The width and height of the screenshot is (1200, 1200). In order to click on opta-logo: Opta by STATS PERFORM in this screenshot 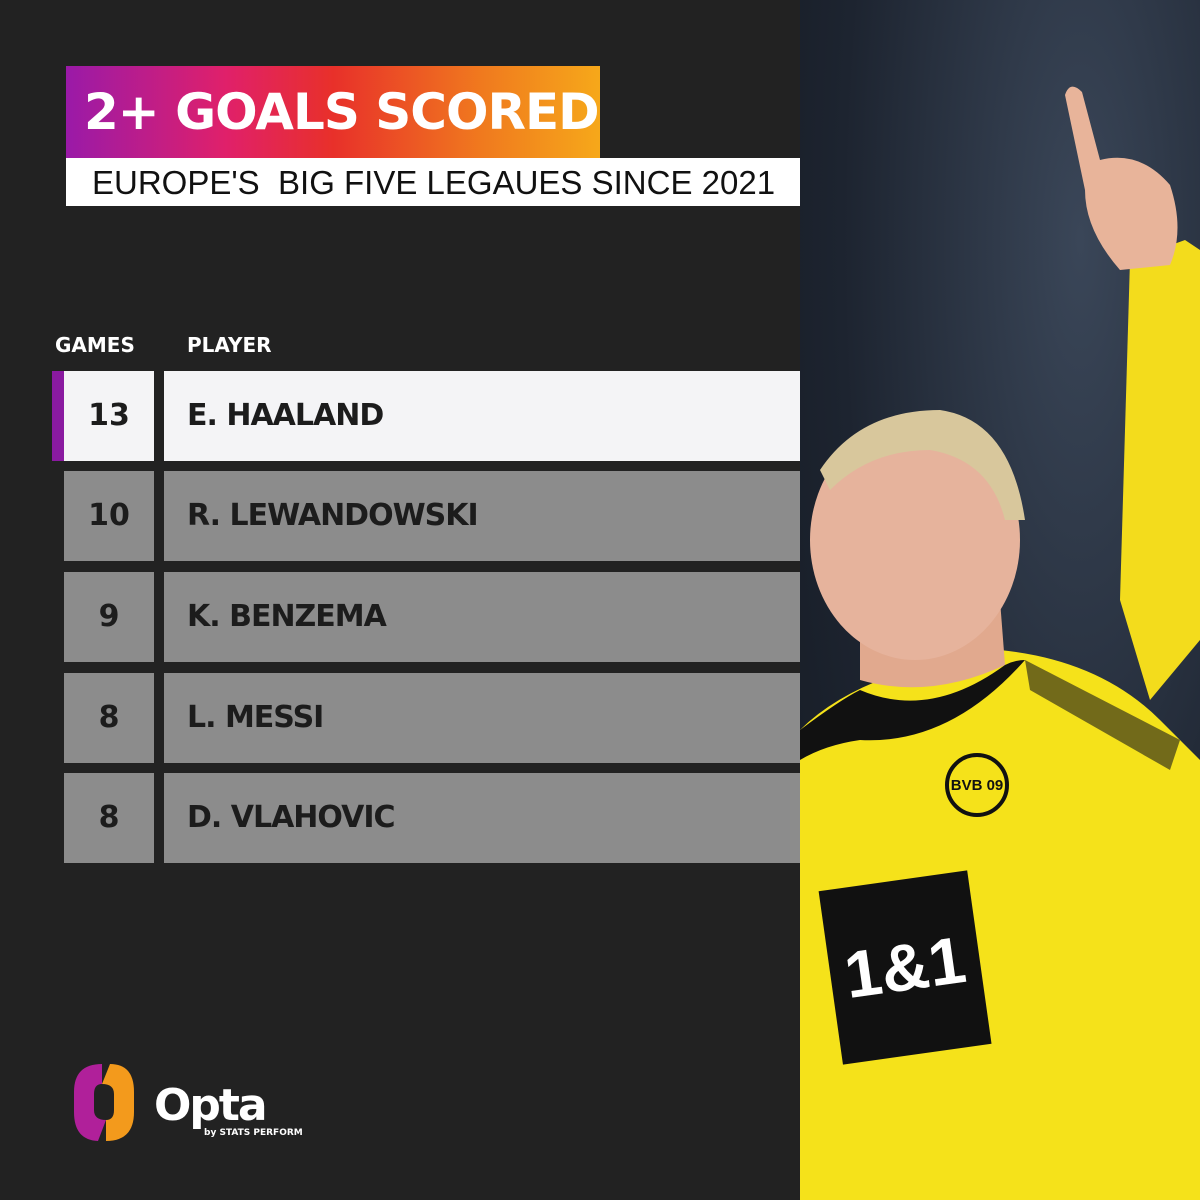, I will do `click(192, 1105)`.